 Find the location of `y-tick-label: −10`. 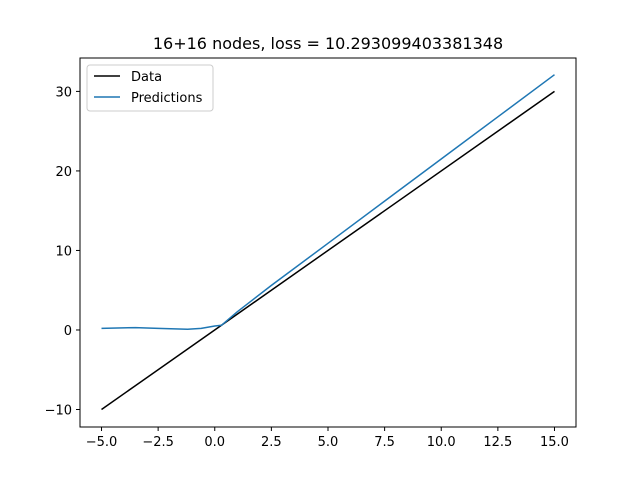

y-tick-label: −10 is located at coordinates (58, 411).